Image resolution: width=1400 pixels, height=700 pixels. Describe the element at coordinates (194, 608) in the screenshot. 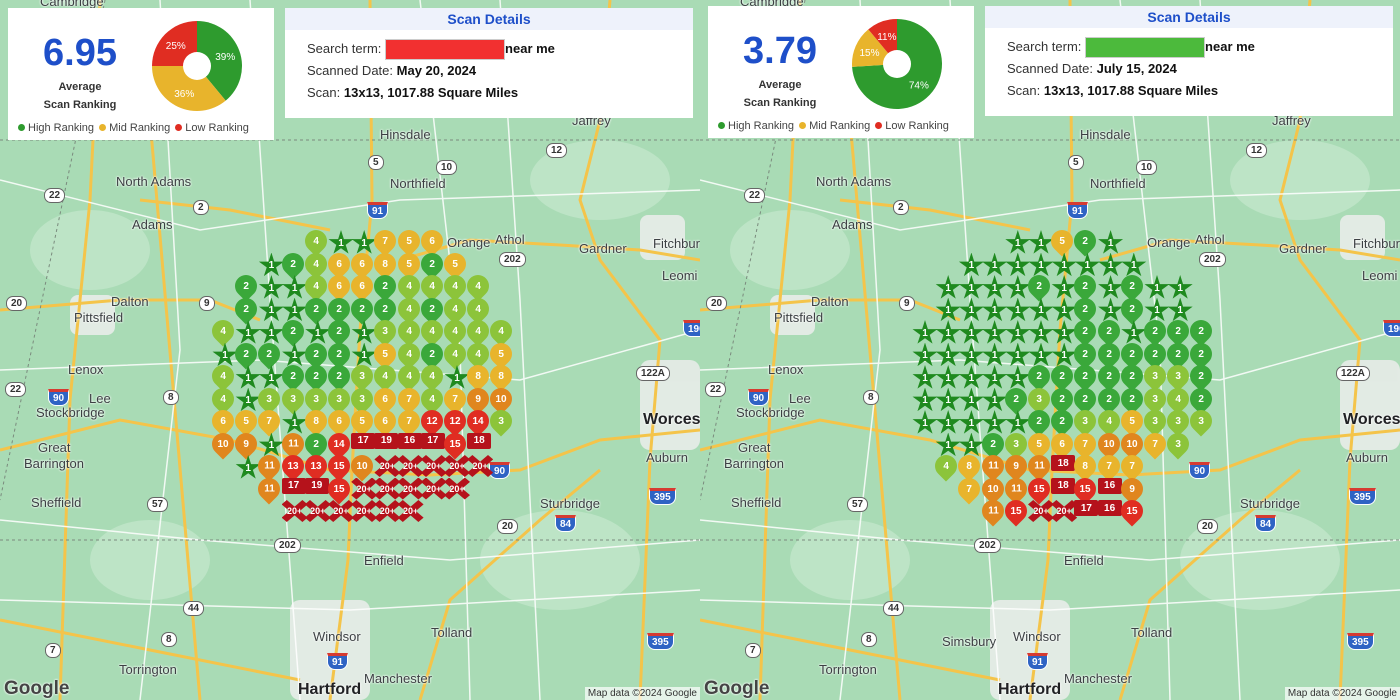

I see `route-shield-icon: 44` at that location.